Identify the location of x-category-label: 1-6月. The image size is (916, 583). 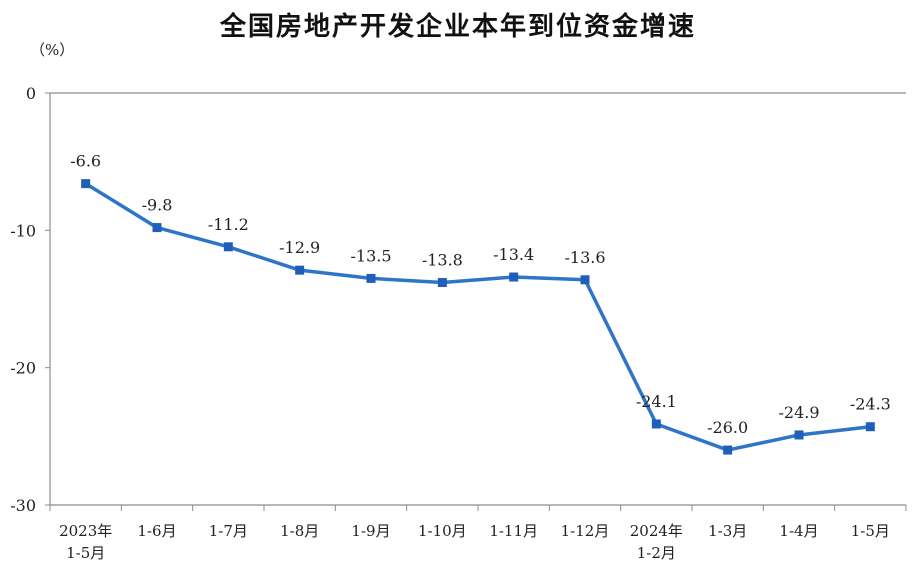
(156, 531).